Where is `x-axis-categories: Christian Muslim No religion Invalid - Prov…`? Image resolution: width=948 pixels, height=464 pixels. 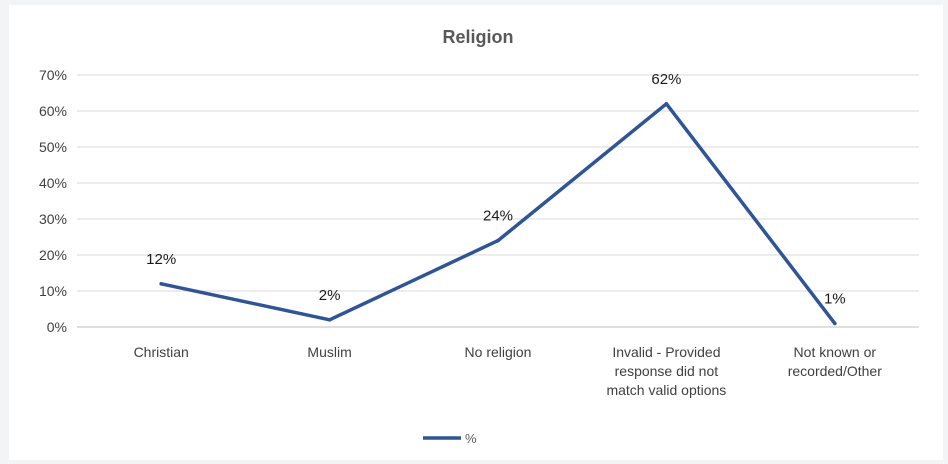
x-axis-categories: Christian Muslim No religion Invalid - Prov… is located at coordinates (508, 371).